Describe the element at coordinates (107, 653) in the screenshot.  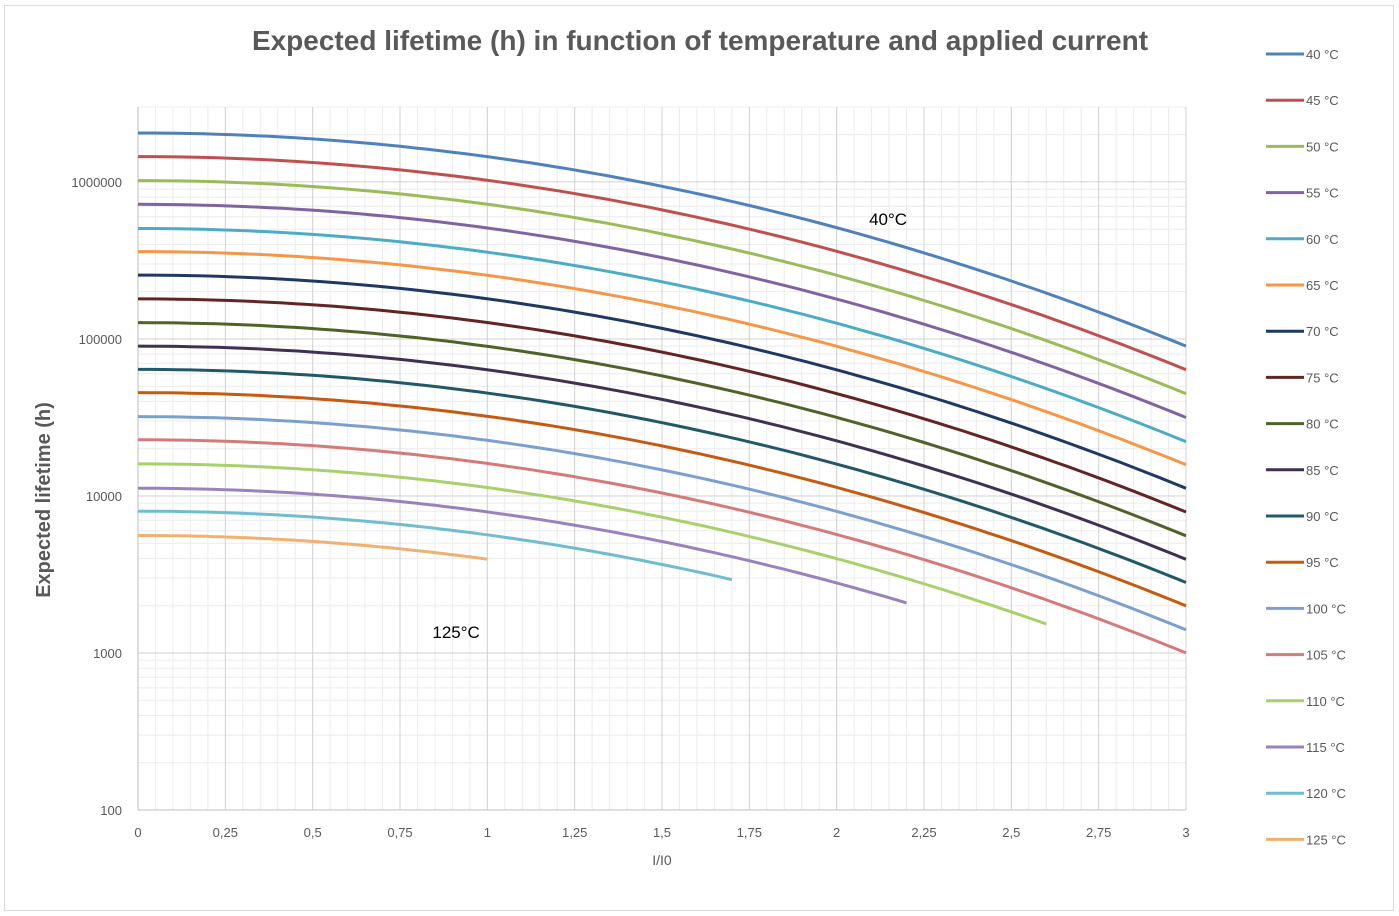
I see `y-tick-label: 1000` at that location.